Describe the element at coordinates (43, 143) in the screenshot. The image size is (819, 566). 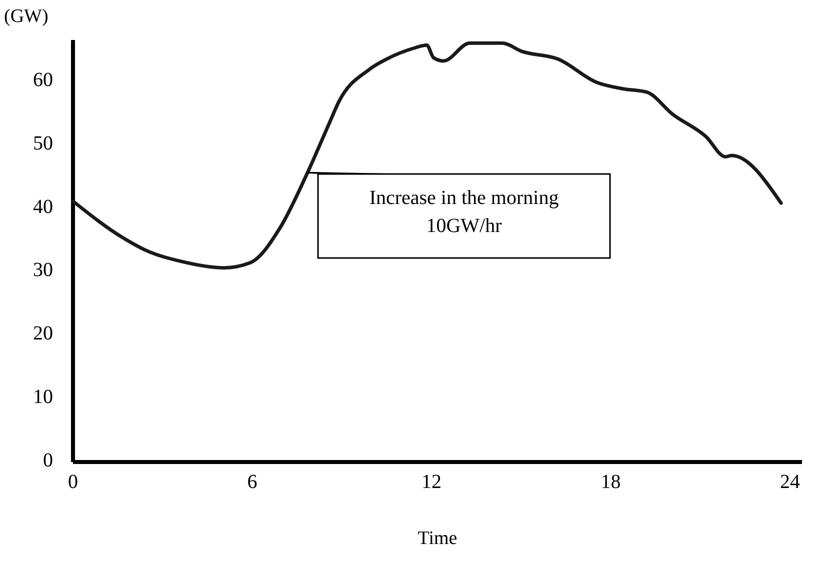
I see `y-tick-label: 50` at that location.